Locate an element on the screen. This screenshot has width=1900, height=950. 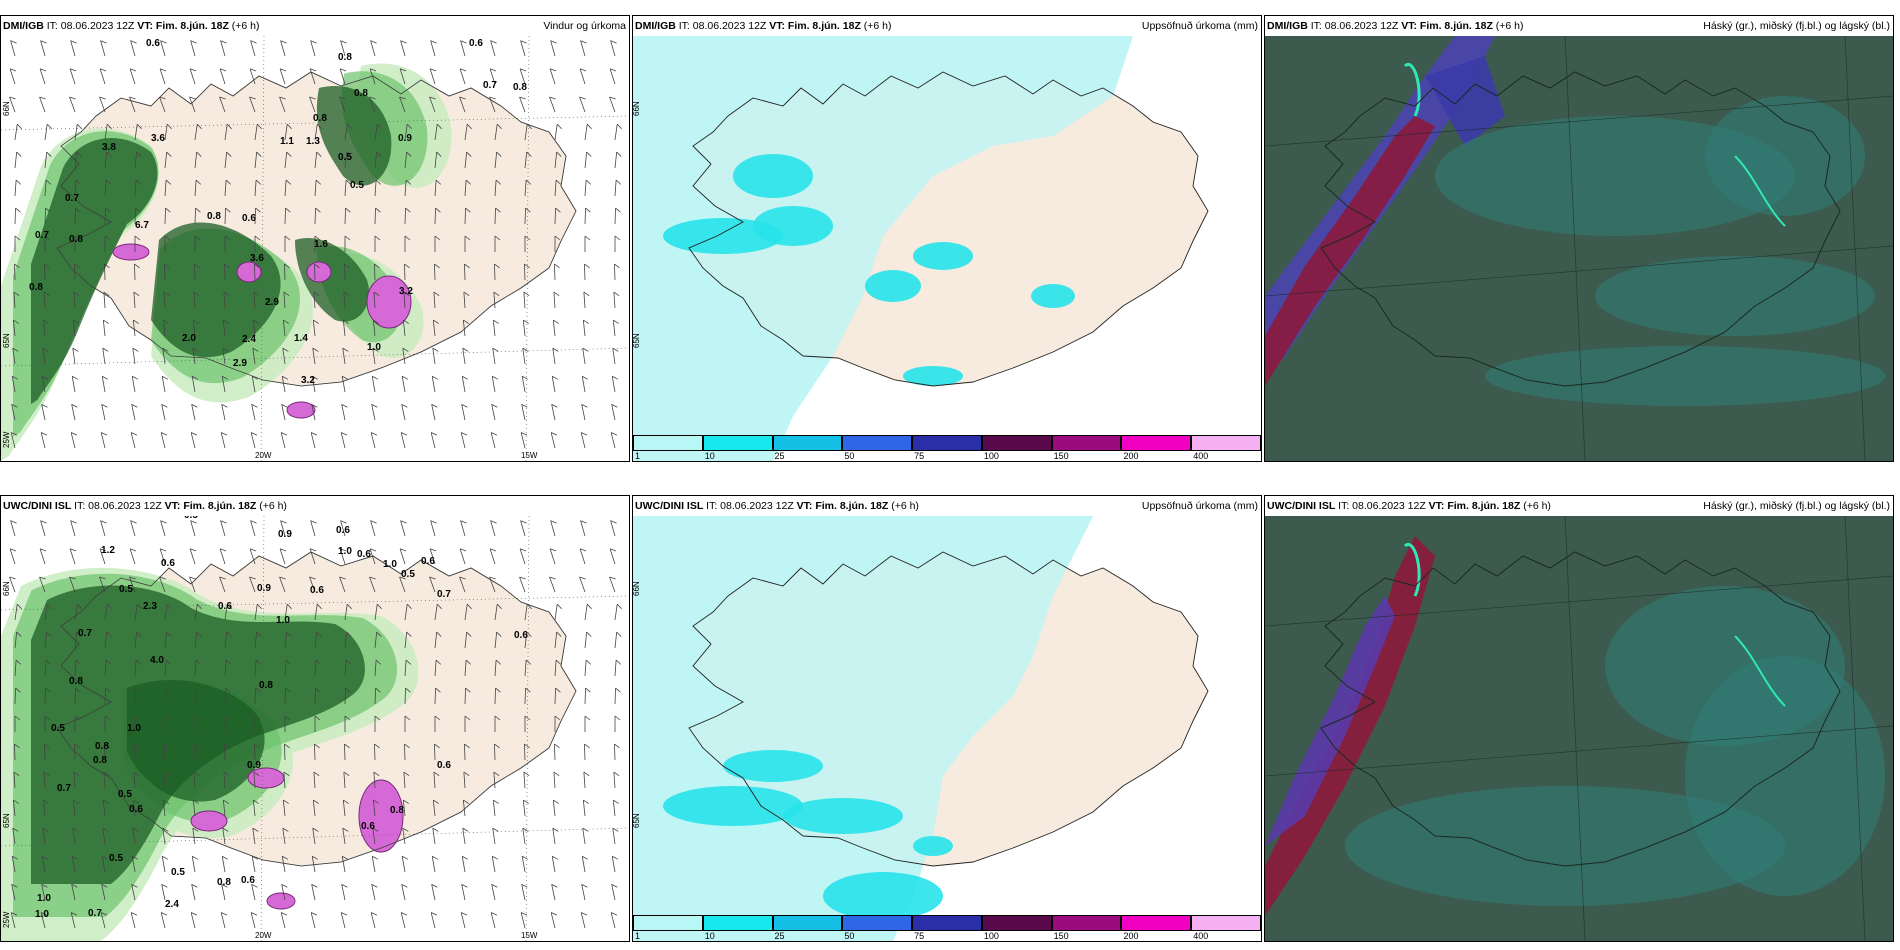
precip-value-label: 1.2 is located at coordinates (108, 550).